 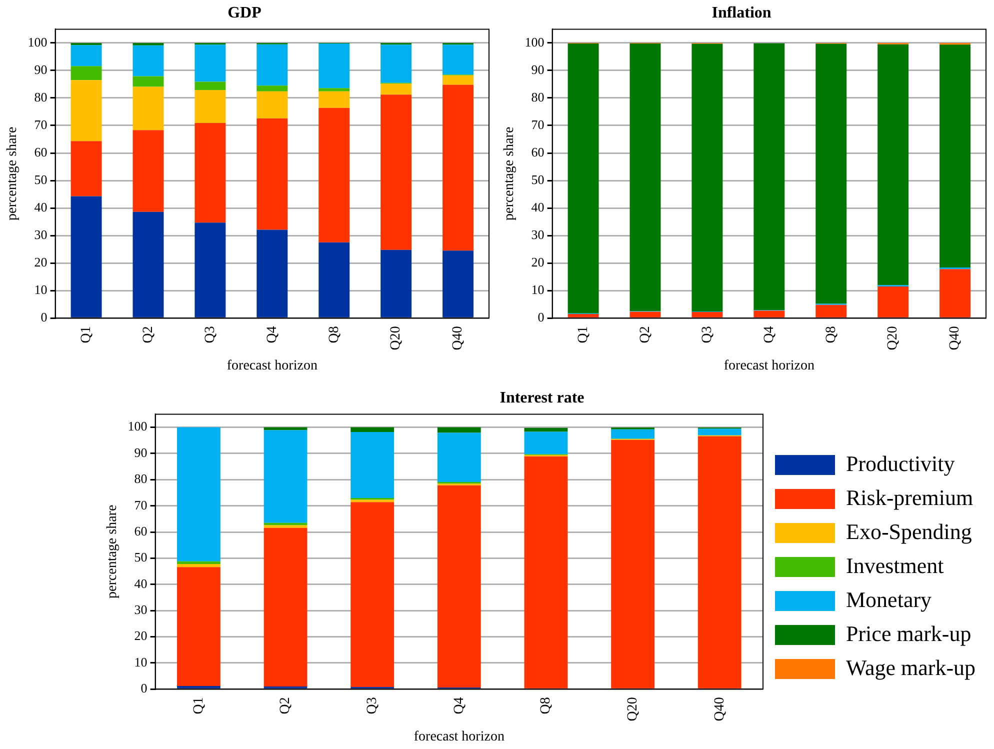 What do you see at coordinates (909, 531) in the screenshot?
I see `legend-label: Exo-Spending` at bounding box center [909, 531].